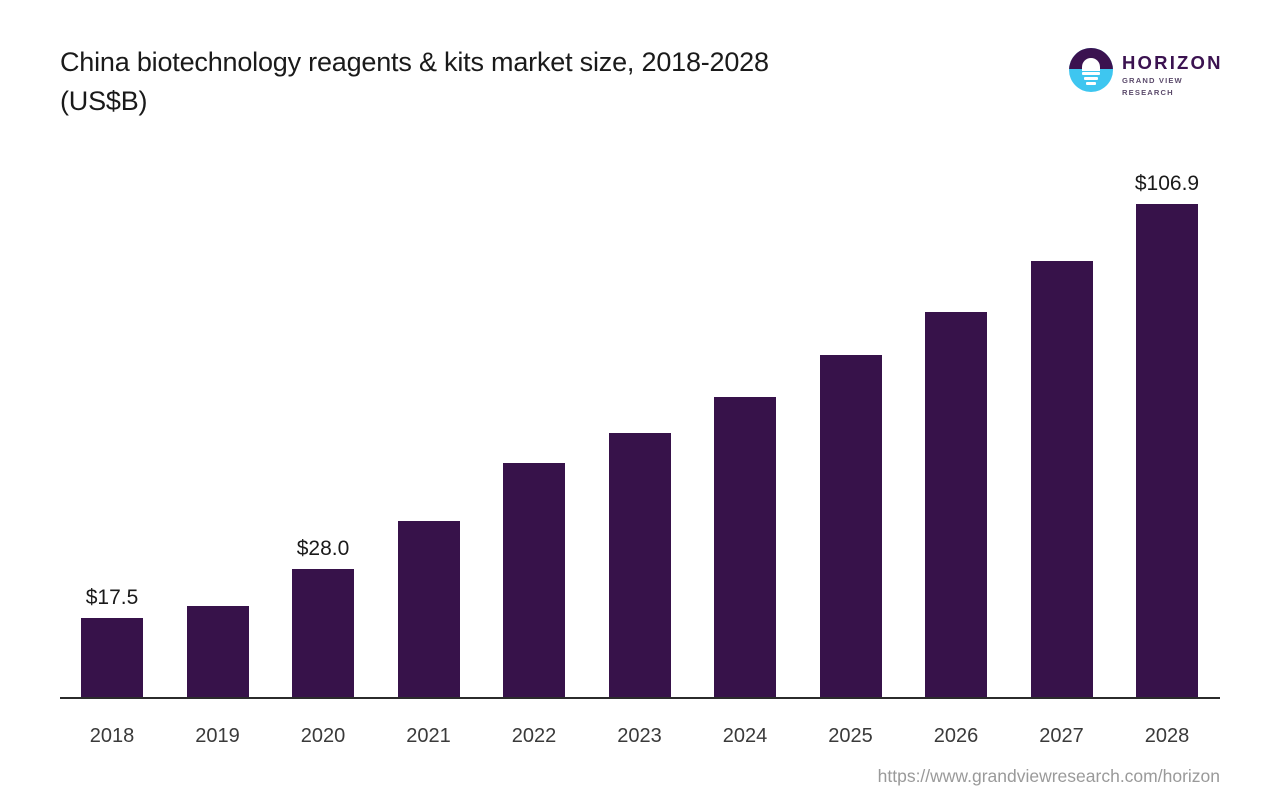 The height and width of the screenshot is (800, 1280). I want to click on logo-line-two, so click(1091, 78).